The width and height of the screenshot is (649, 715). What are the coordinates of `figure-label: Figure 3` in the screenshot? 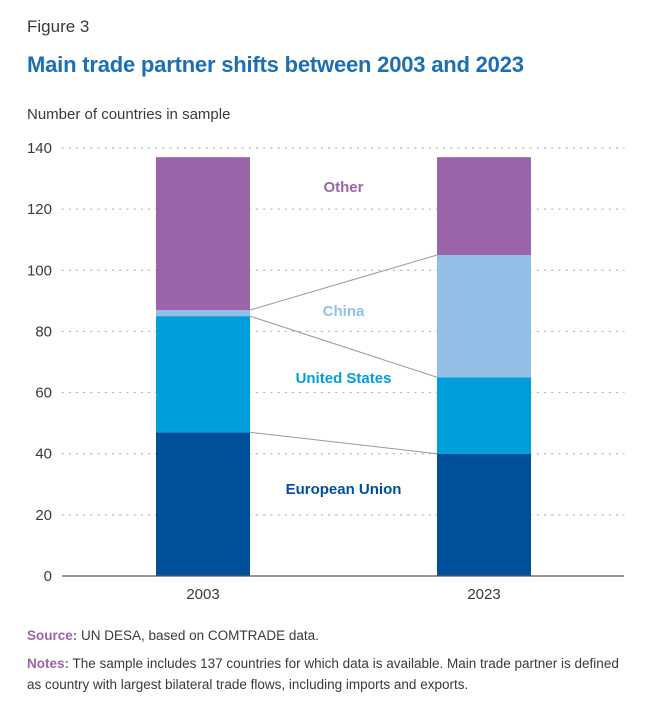 It's located at (58, 26).